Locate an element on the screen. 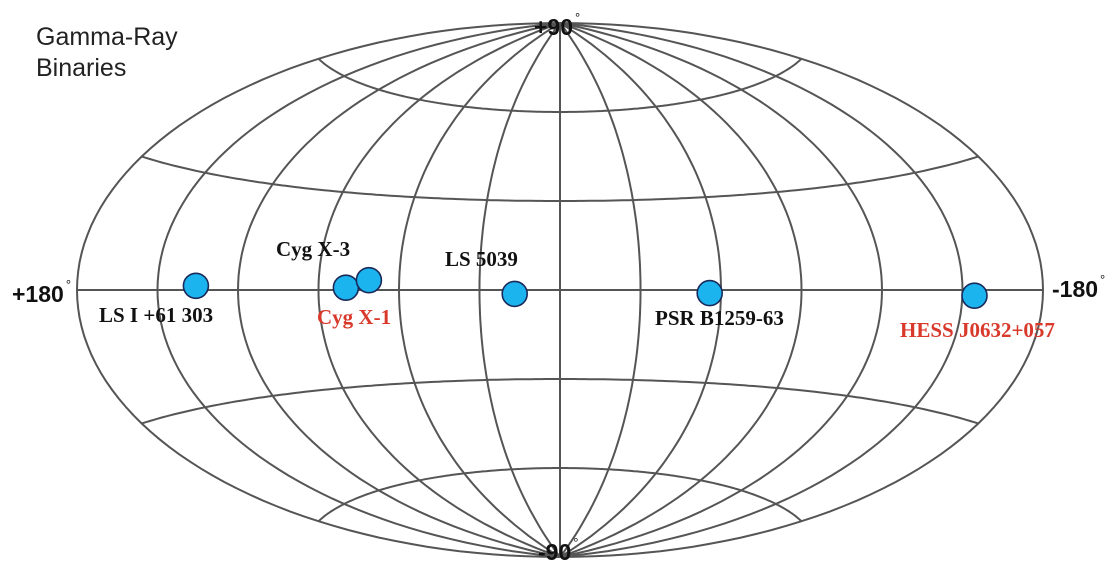  latitude-bottom-label: -90 ° is located at coordinates (558, 550).